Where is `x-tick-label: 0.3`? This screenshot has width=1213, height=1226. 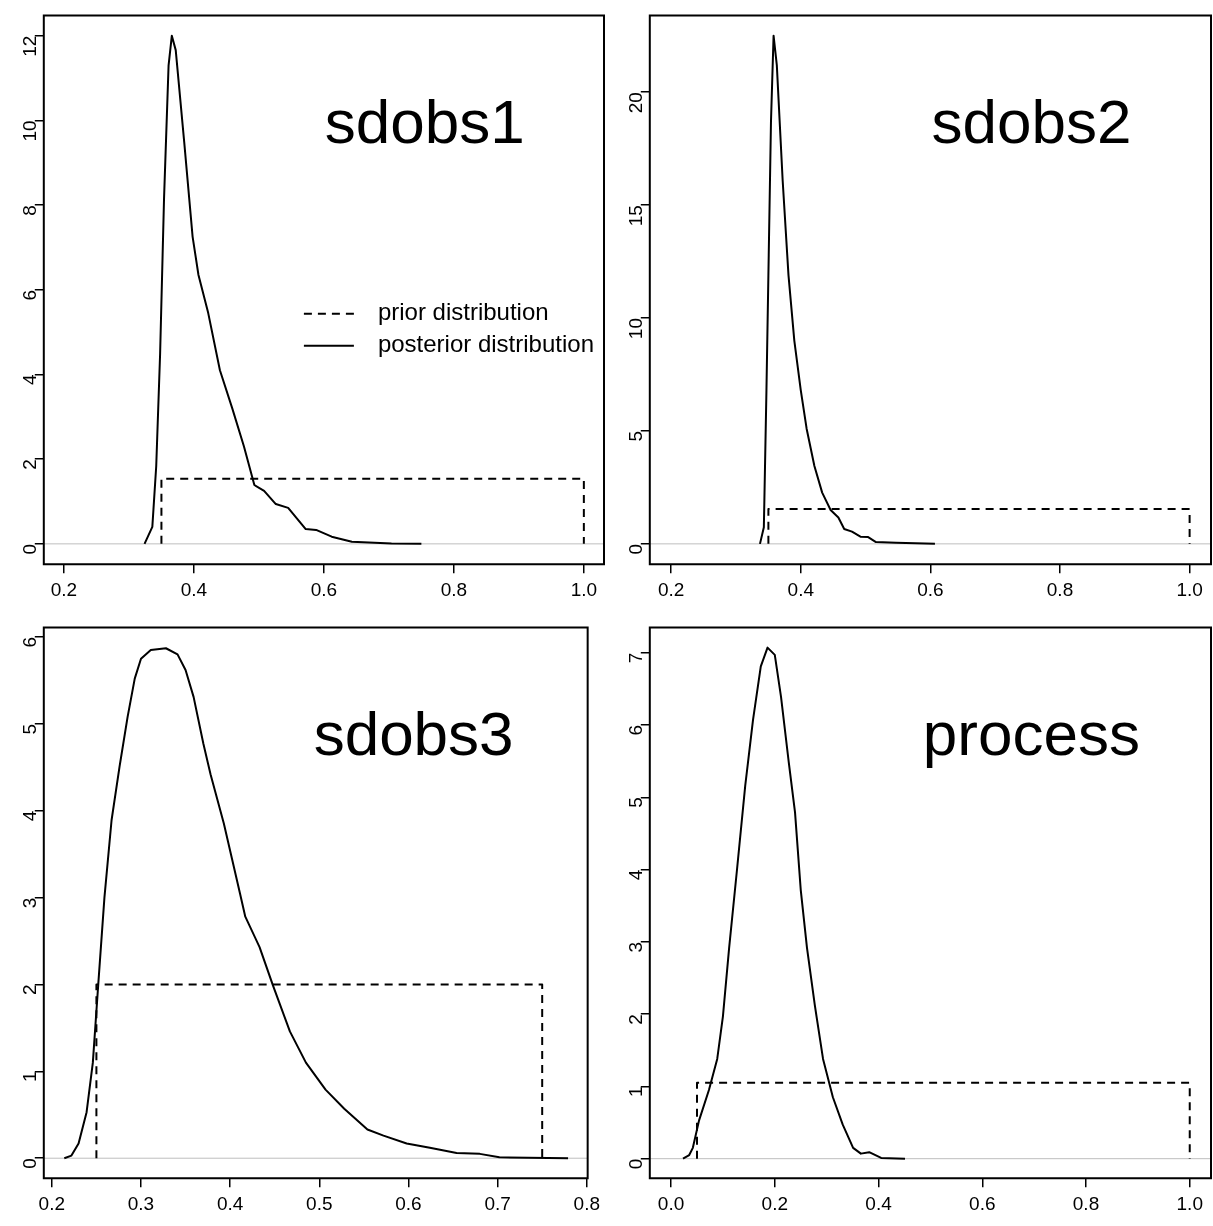 x-tick-label: 0.3 is located at coordinates (141, 1203).